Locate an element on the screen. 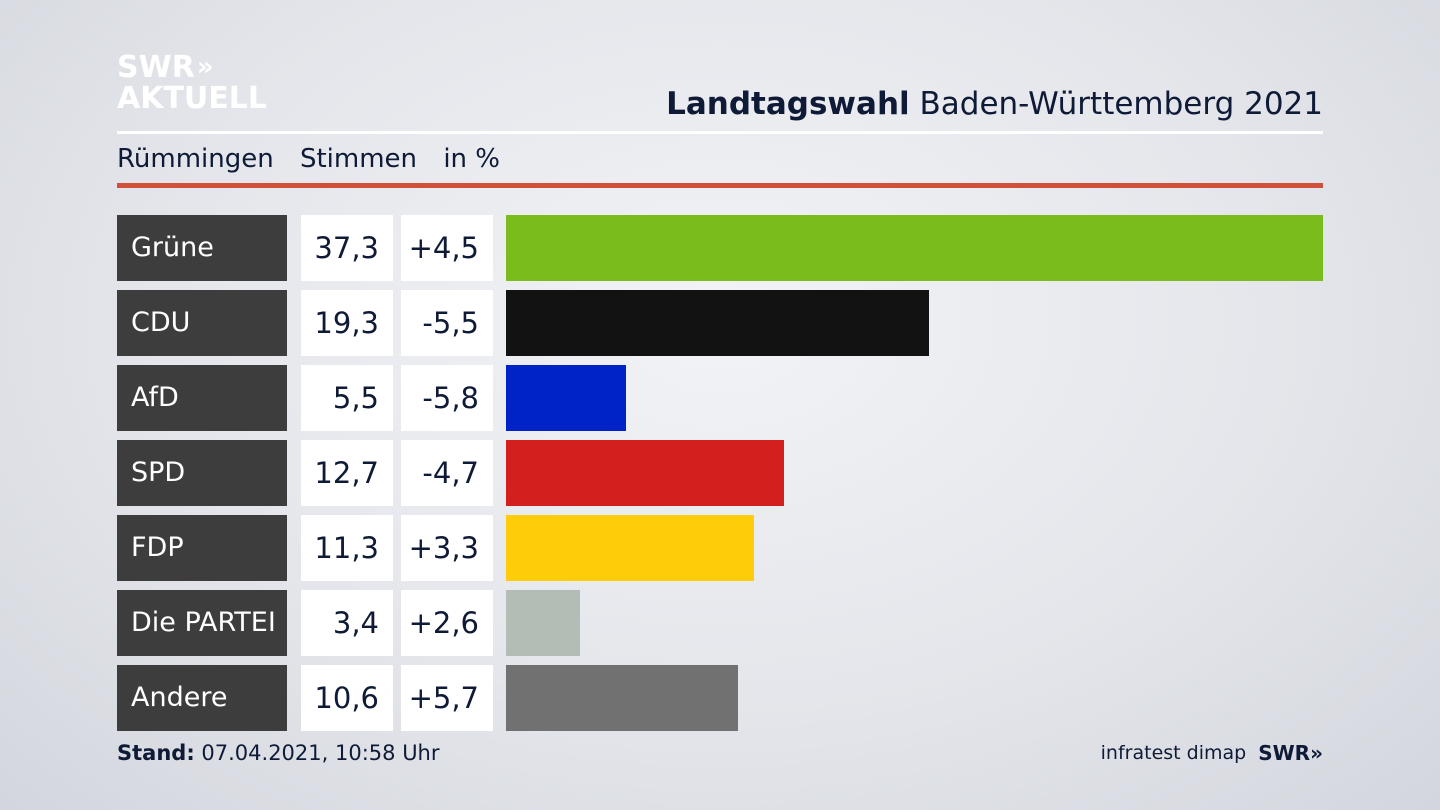  result-row: AfD 5,5 -5,8 is located at coordinates (720, 398).